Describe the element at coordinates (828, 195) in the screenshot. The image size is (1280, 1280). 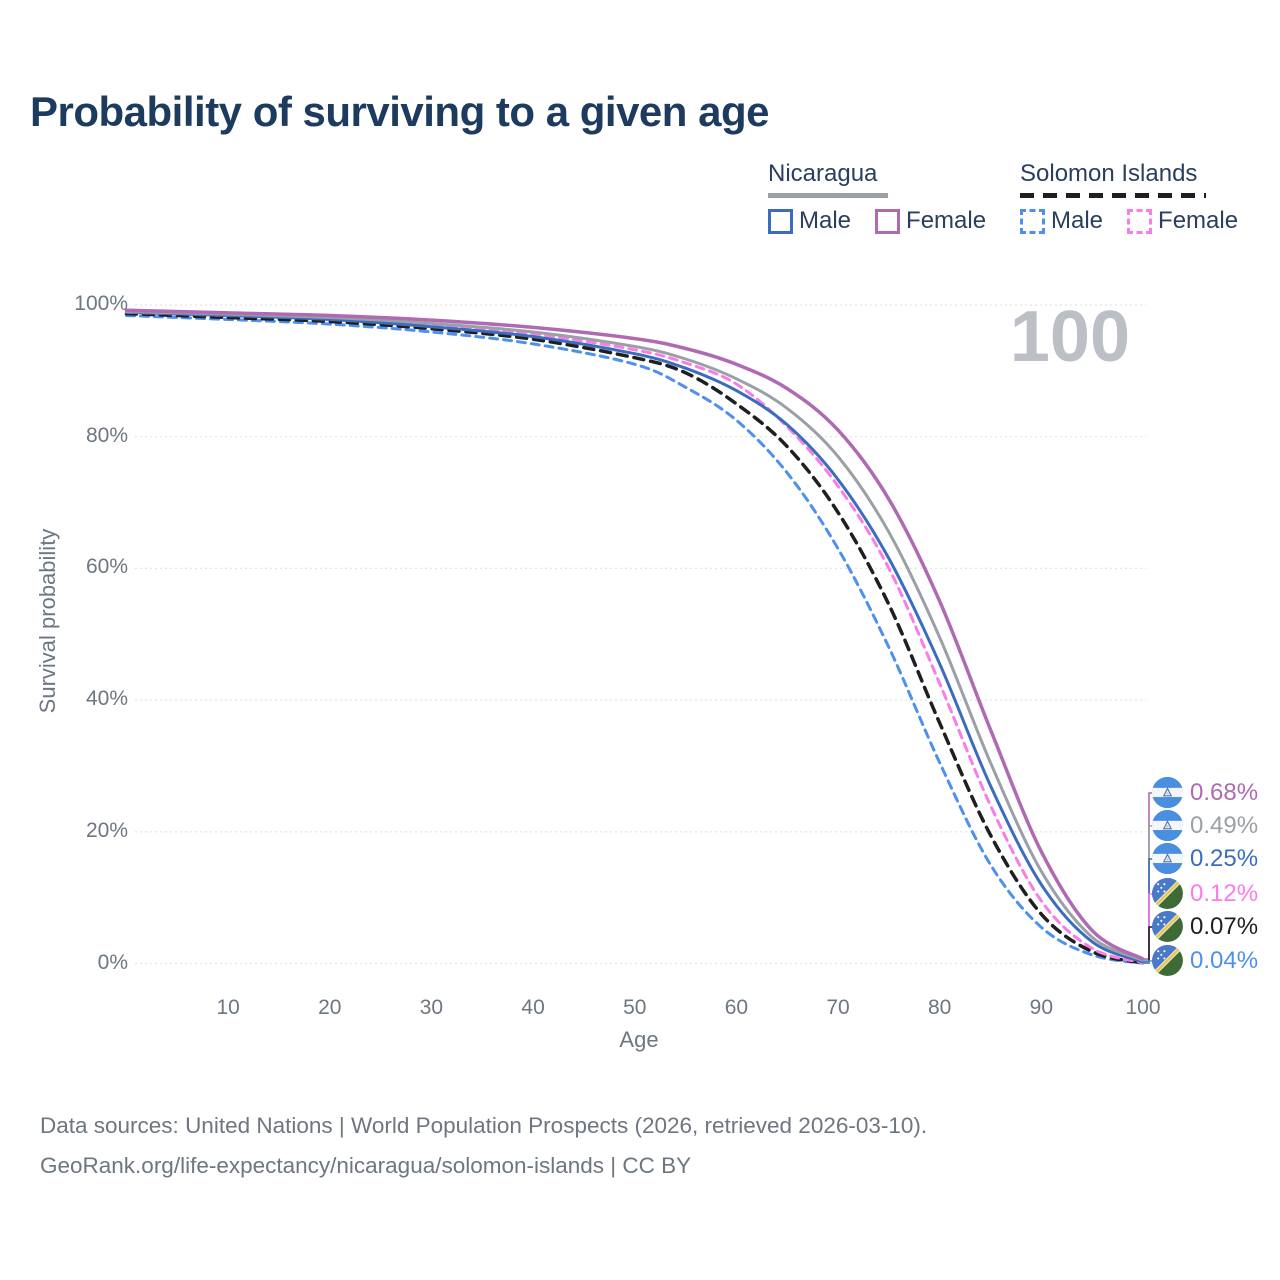
I see `legend-underline-solid` at that location.